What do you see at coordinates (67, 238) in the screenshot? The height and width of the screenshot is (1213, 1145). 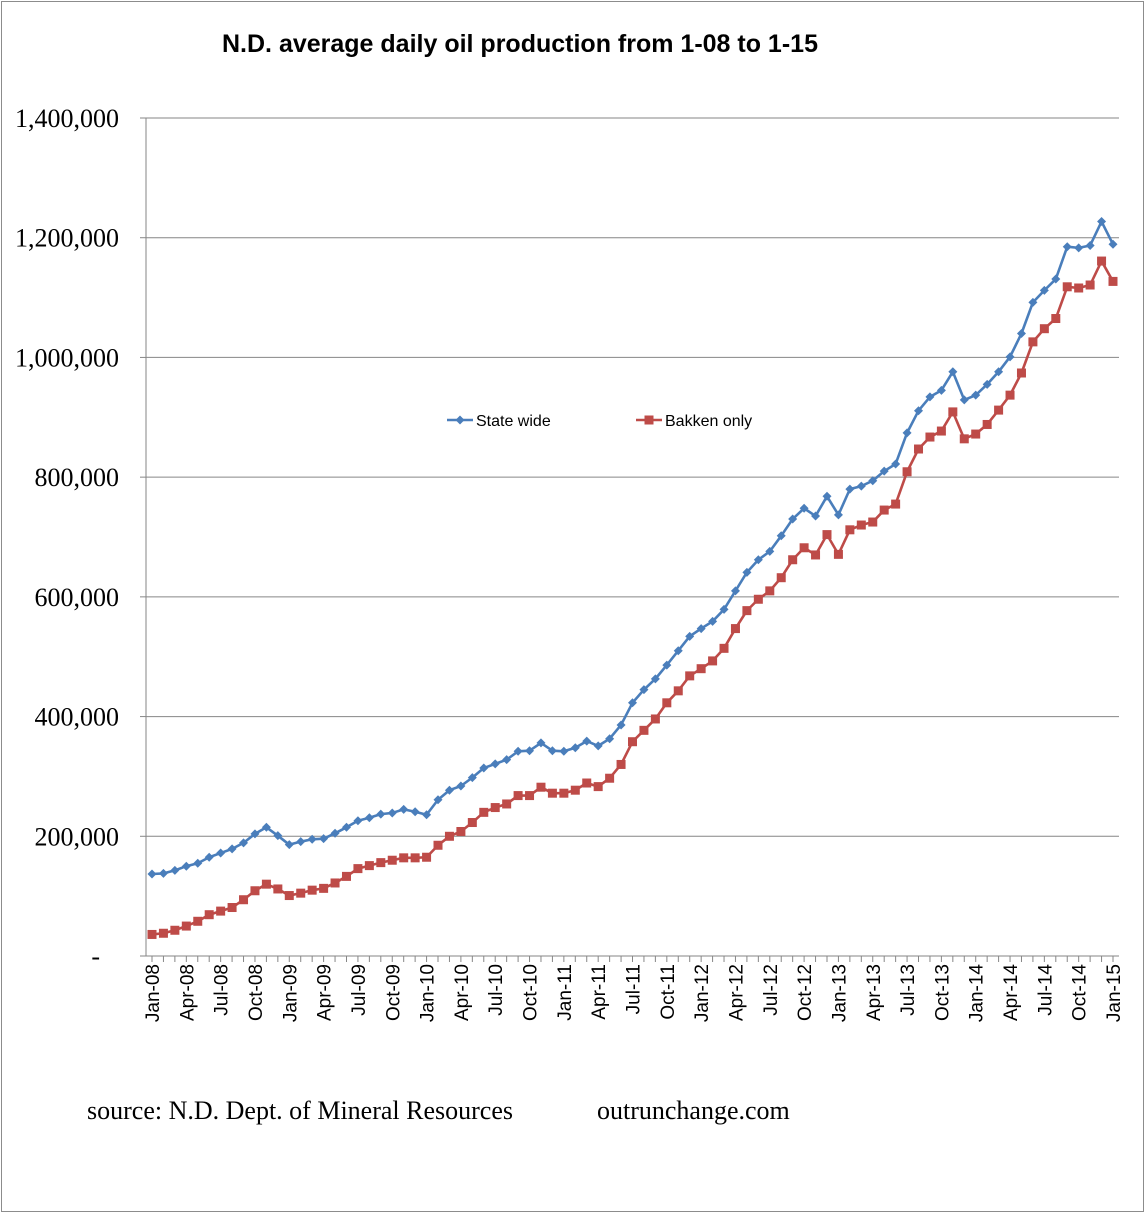 I see `y-tick-label: 1,200,000` at bounding box center [67, 238].